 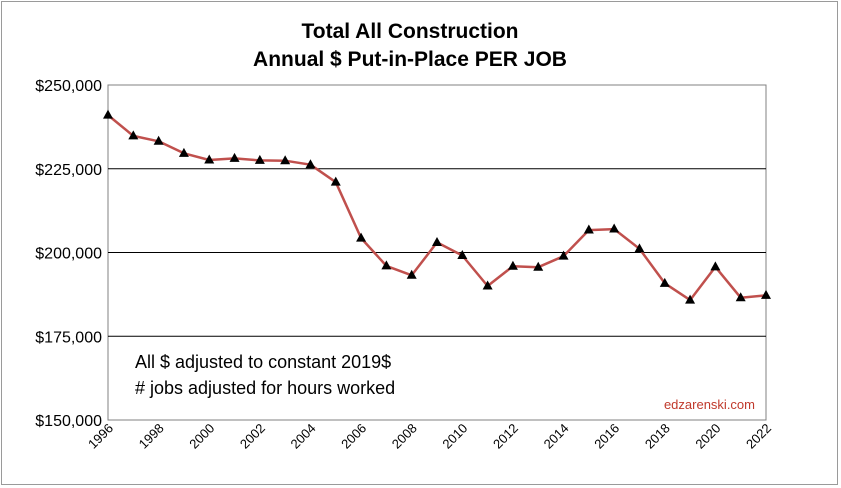 I want to click on data-point-2020, so click(x=715, y=266).